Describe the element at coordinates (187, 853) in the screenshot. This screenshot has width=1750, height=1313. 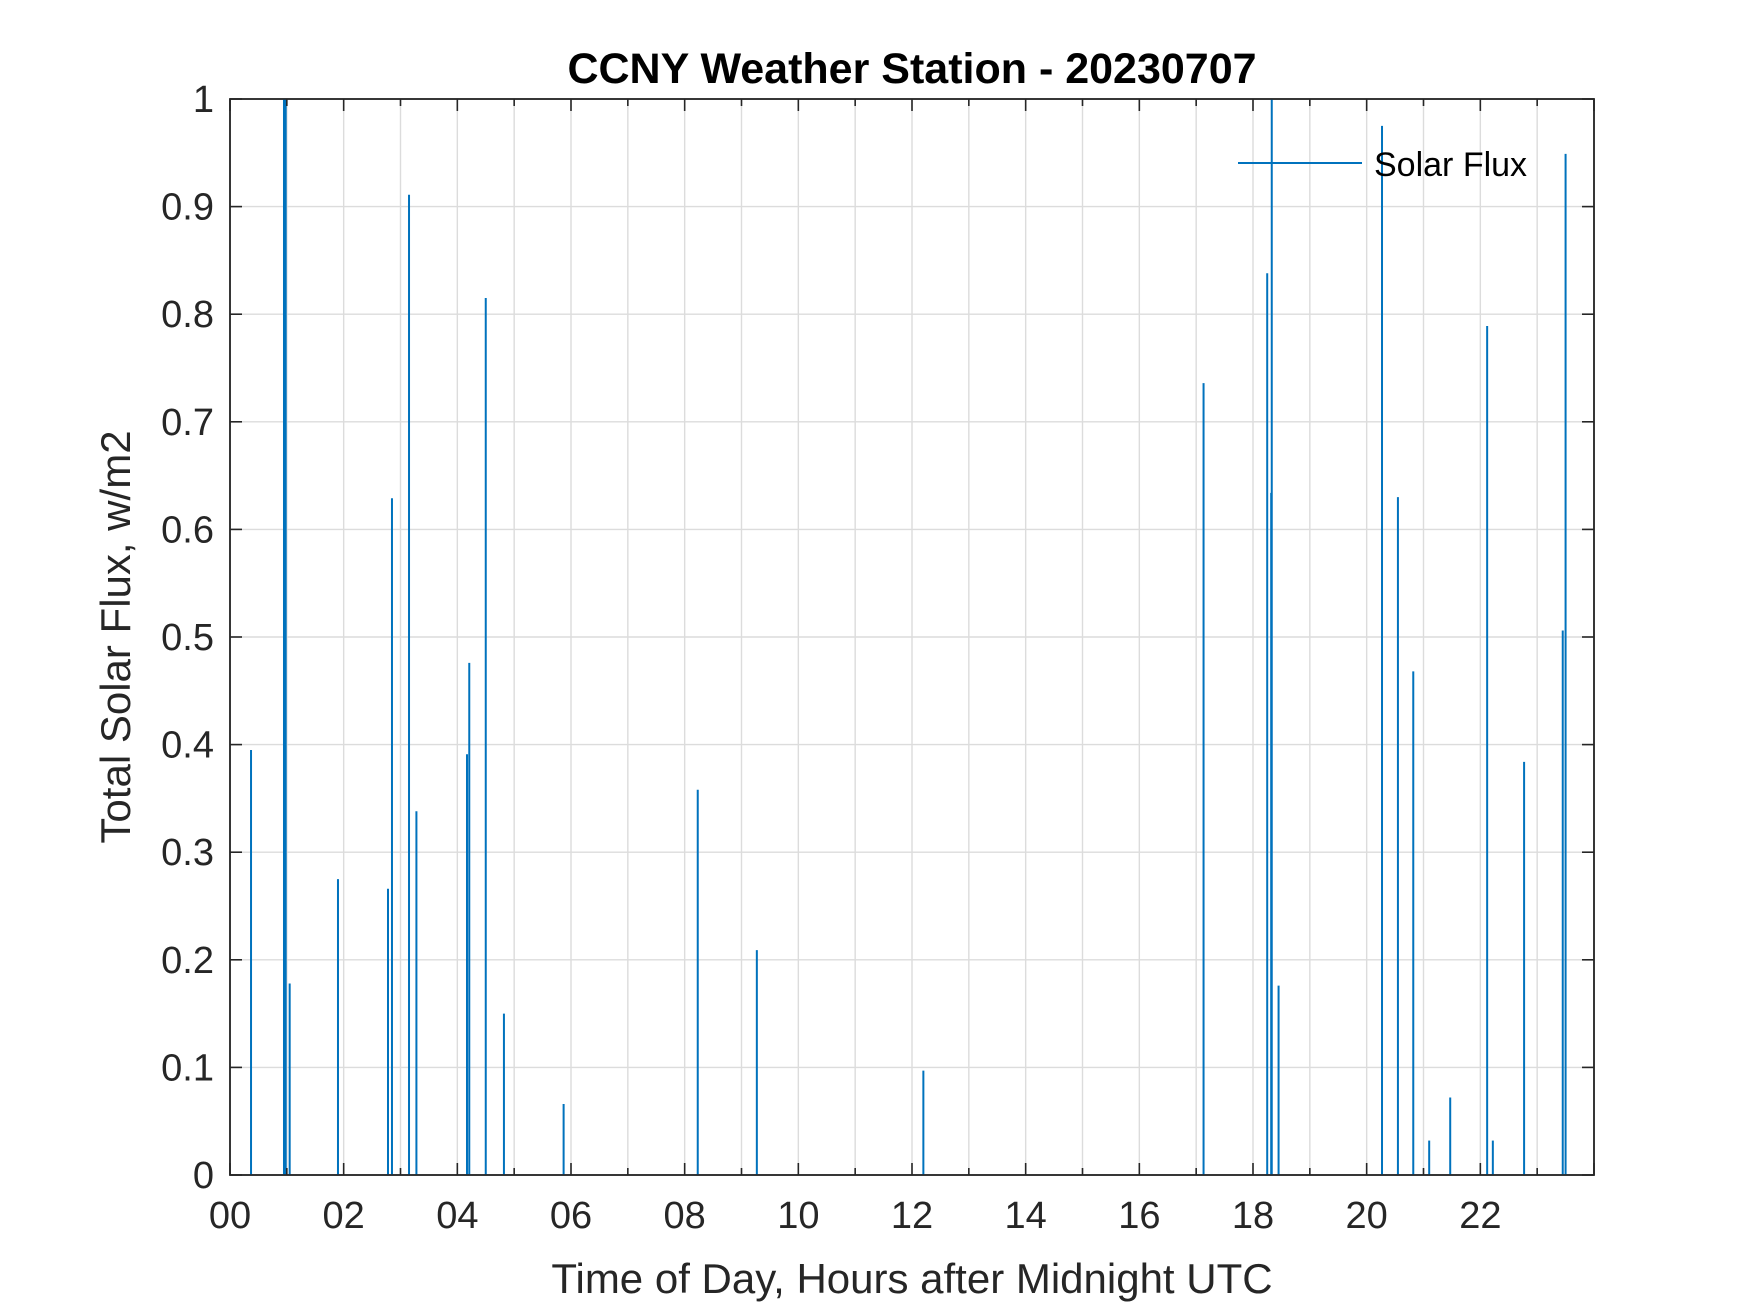
I see `y-tick-label-3: 0.3` at that location.